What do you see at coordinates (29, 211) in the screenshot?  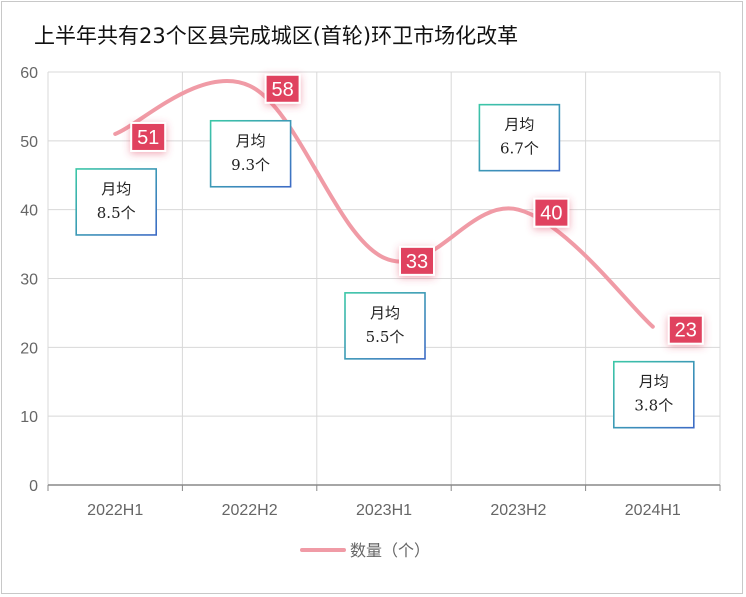 I see `y-tick-label: 40` at bounding box center [29, 211].